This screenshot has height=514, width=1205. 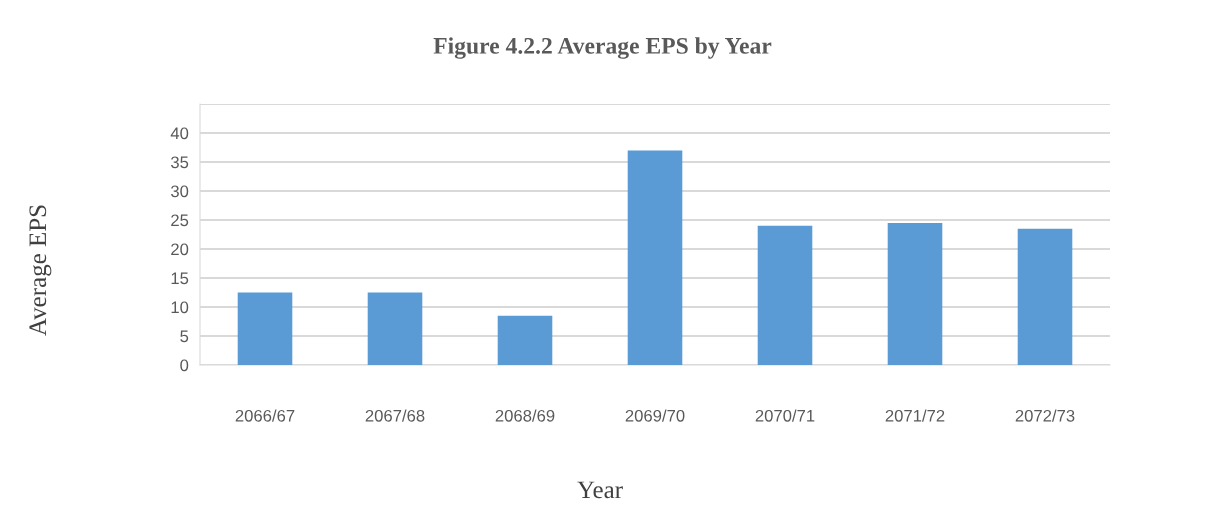 What do you see at coordinates (180, 249) in the screenshot?
I see `y-tick-label: 20` at bounding box center [180, 249].